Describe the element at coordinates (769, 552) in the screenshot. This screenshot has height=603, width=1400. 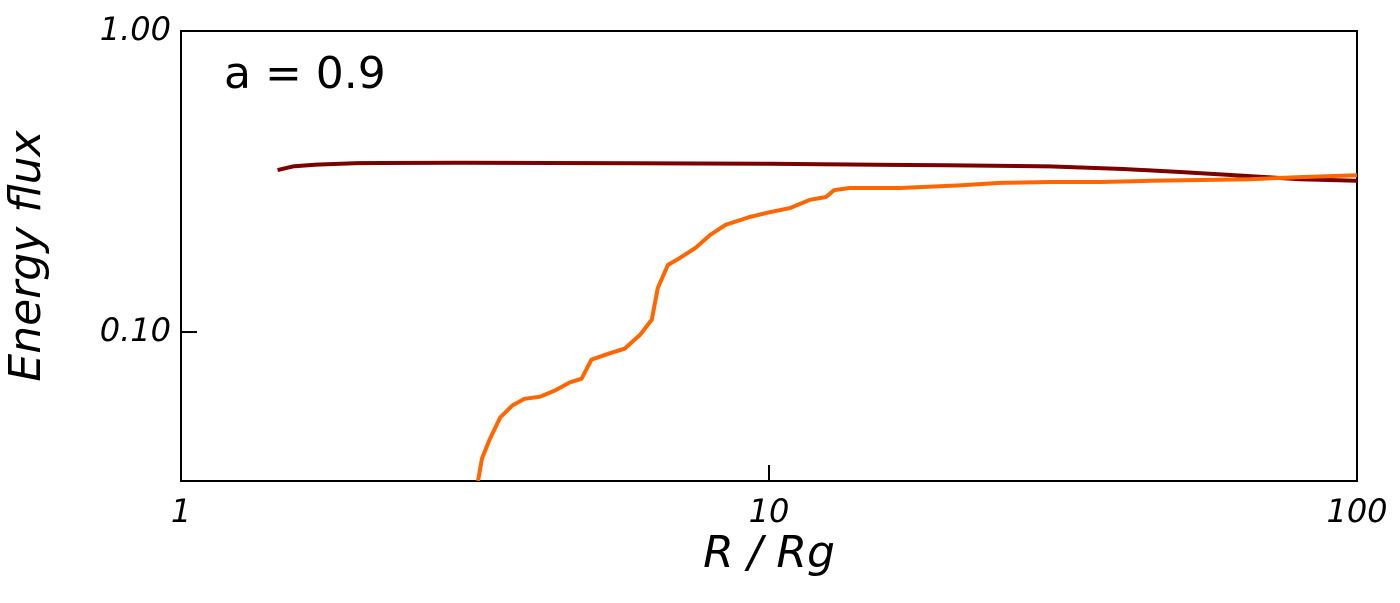
I see `x-axis-label: R / Rg` at that location.